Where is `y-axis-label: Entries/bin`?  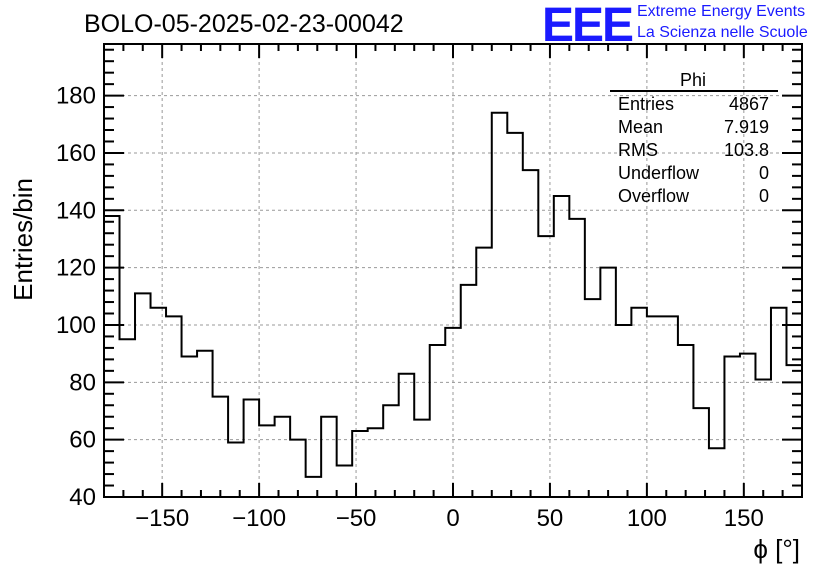
y-axis-label: Entries/bin is located at coordinates (23, 239).